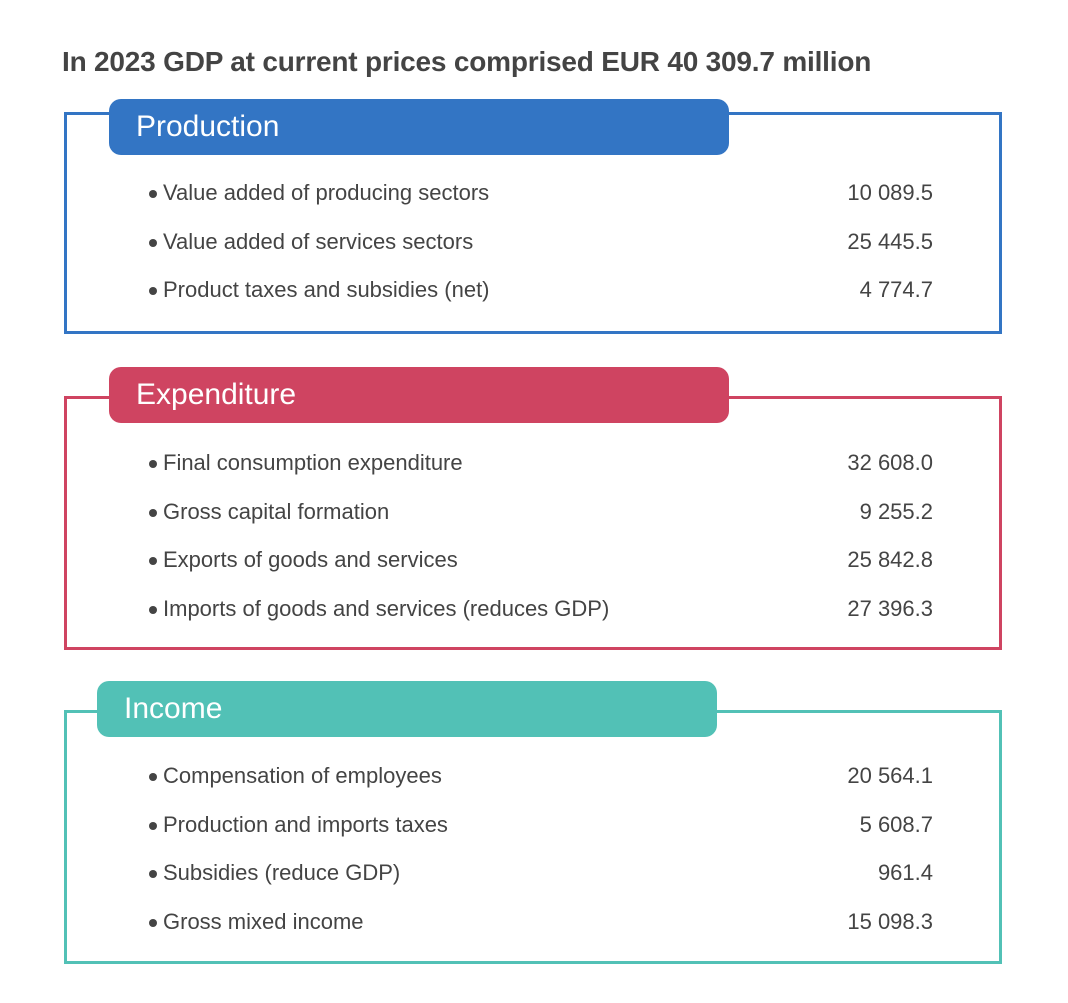 The width and height of the screenshot is (1068, 1003). Describe the element at coordinates (541, 290) in the screenshot. I see `list-item: Product taxes and subsidies (net) 4 774.7` at that location.